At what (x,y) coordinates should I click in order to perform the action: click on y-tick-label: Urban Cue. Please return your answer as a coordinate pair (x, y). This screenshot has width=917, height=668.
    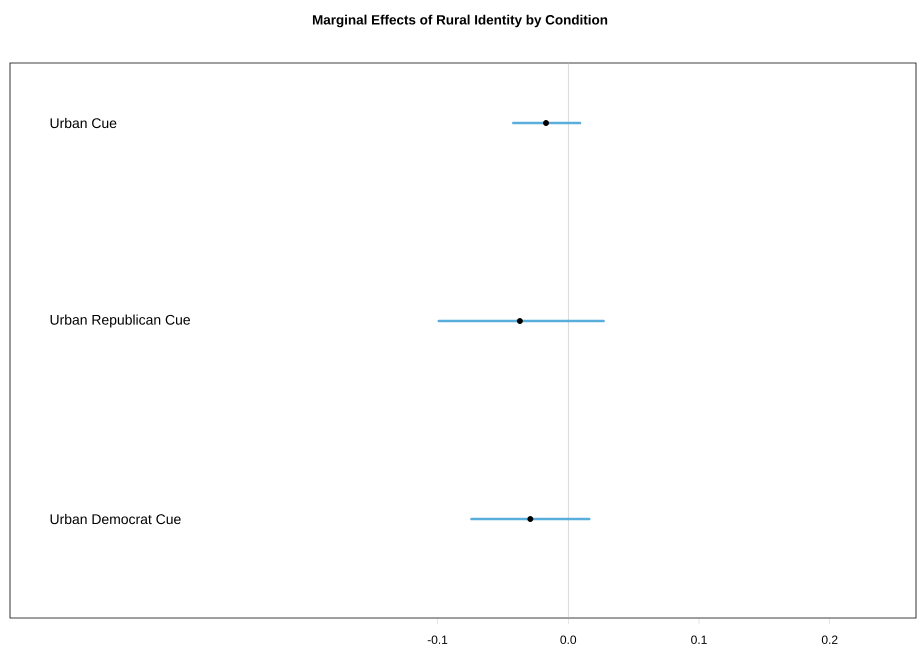
    Looking at the image, I should click on (83, 123).